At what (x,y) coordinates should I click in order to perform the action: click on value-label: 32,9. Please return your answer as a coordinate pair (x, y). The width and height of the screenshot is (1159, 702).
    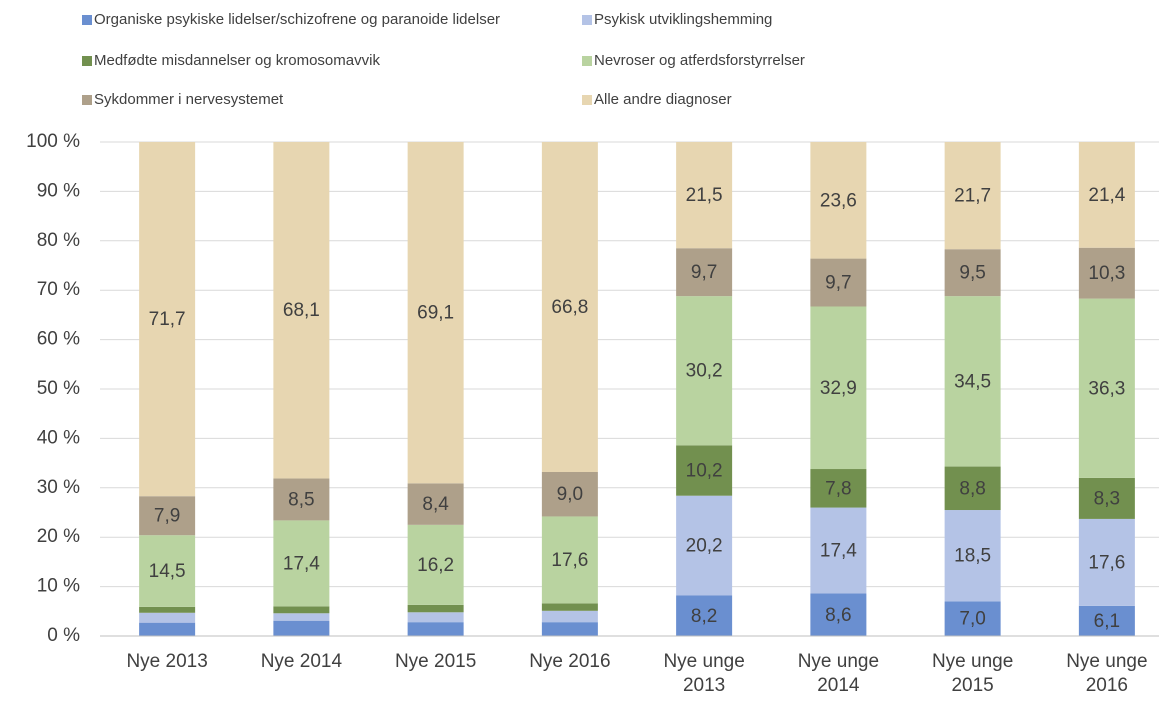
    Looking at the image, I should click on (838, 388).